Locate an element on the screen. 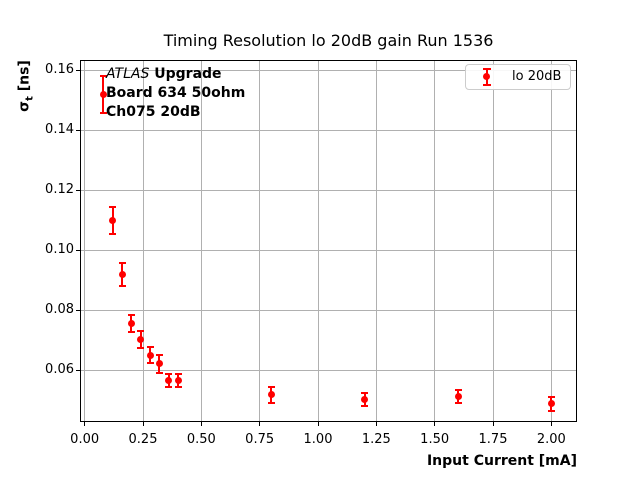 This screenshot has height=480, width=640. annotation-line-2: Board 634 50ohm is located at coordinates (176, 93).